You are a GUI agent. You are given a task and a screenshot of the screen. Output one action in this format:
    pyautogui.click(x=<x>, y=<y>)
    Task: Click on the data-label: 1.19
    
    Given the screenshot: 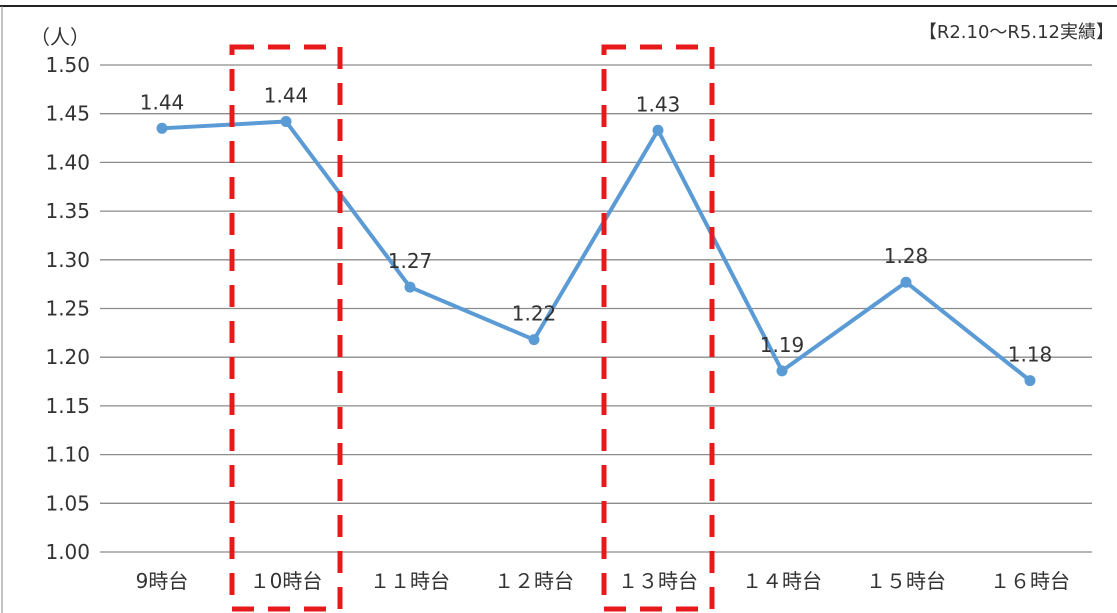 What is the action you would take?
    pyautogui.click(x=782, y=345)
    